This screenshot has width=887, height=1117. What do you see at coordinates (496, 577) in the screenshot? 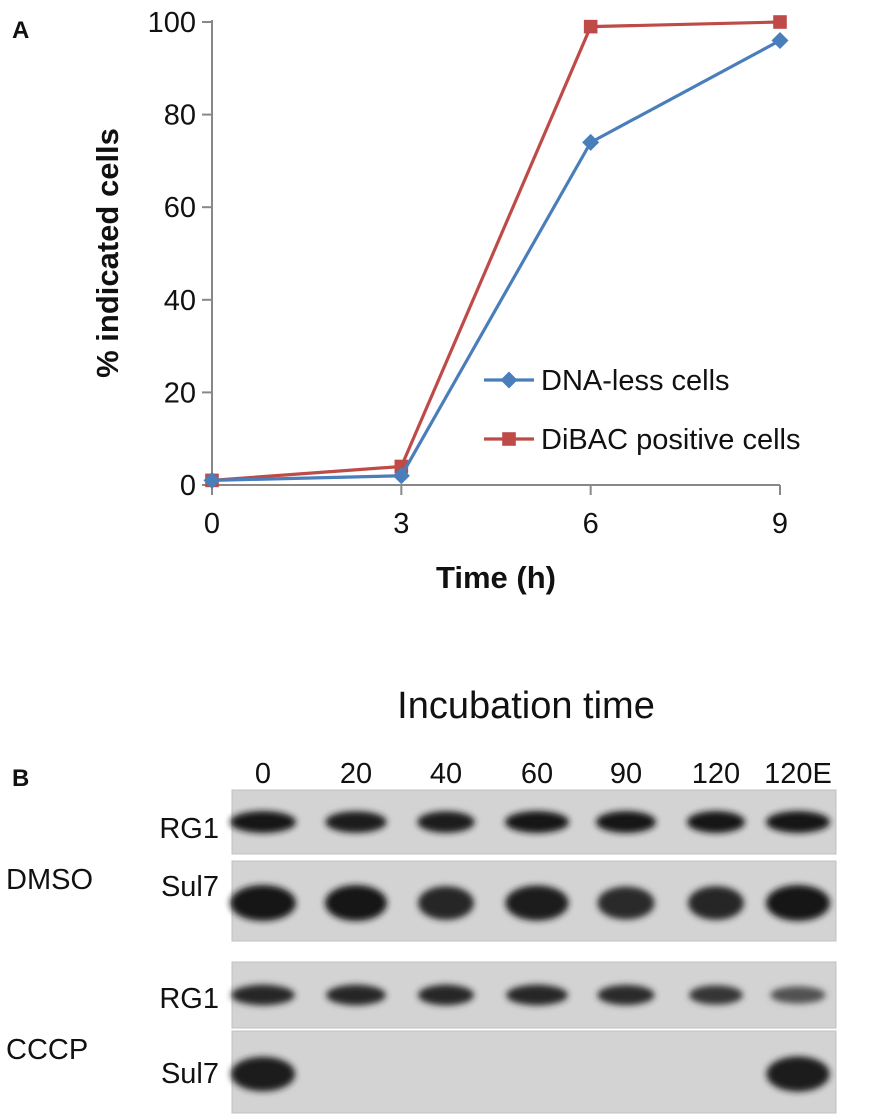
I see `x-axis-title: Time (h)` at bounding box center [496, 577].